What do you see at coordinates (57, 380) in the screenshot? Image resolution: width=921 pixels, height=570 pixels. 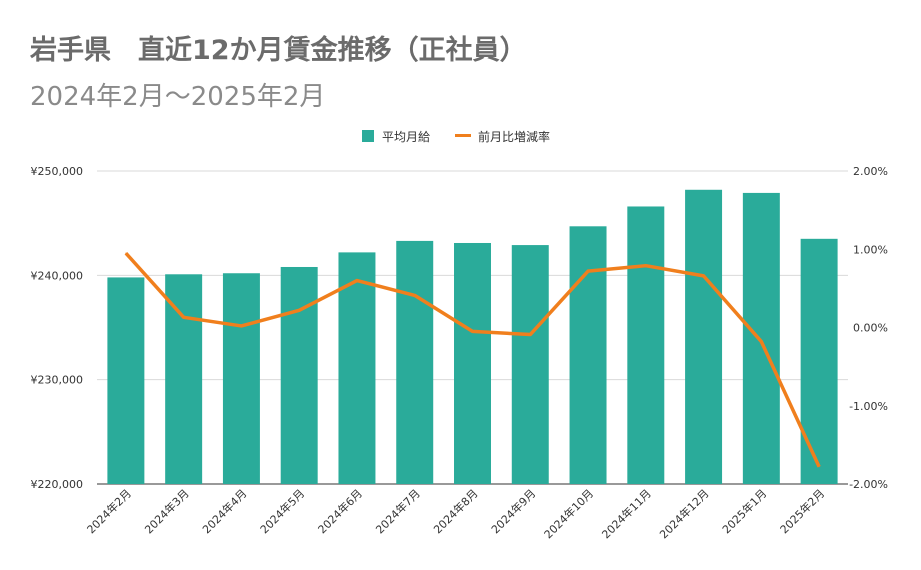 I see `y-left-tick-label: ¥230,000` at bounding box center [57, 380].